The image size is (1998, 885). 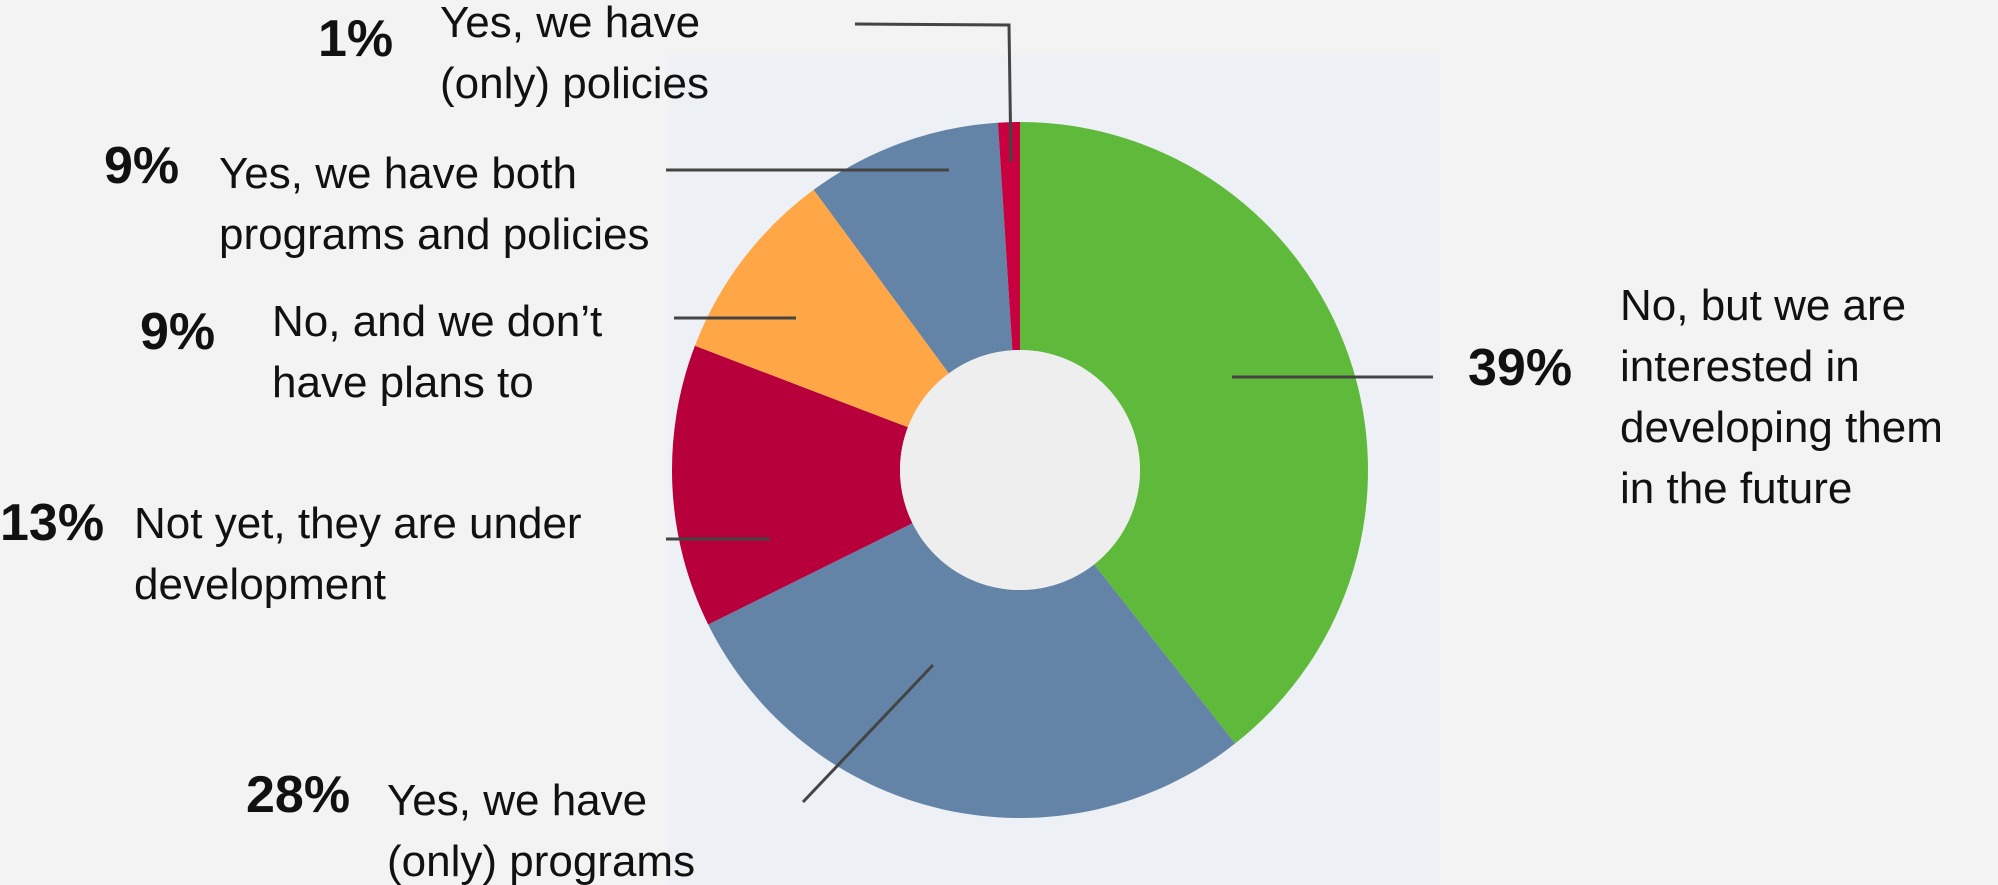 I want to click on category-label-1: Yes, we have (only) programs, so click(x=541, y=830).